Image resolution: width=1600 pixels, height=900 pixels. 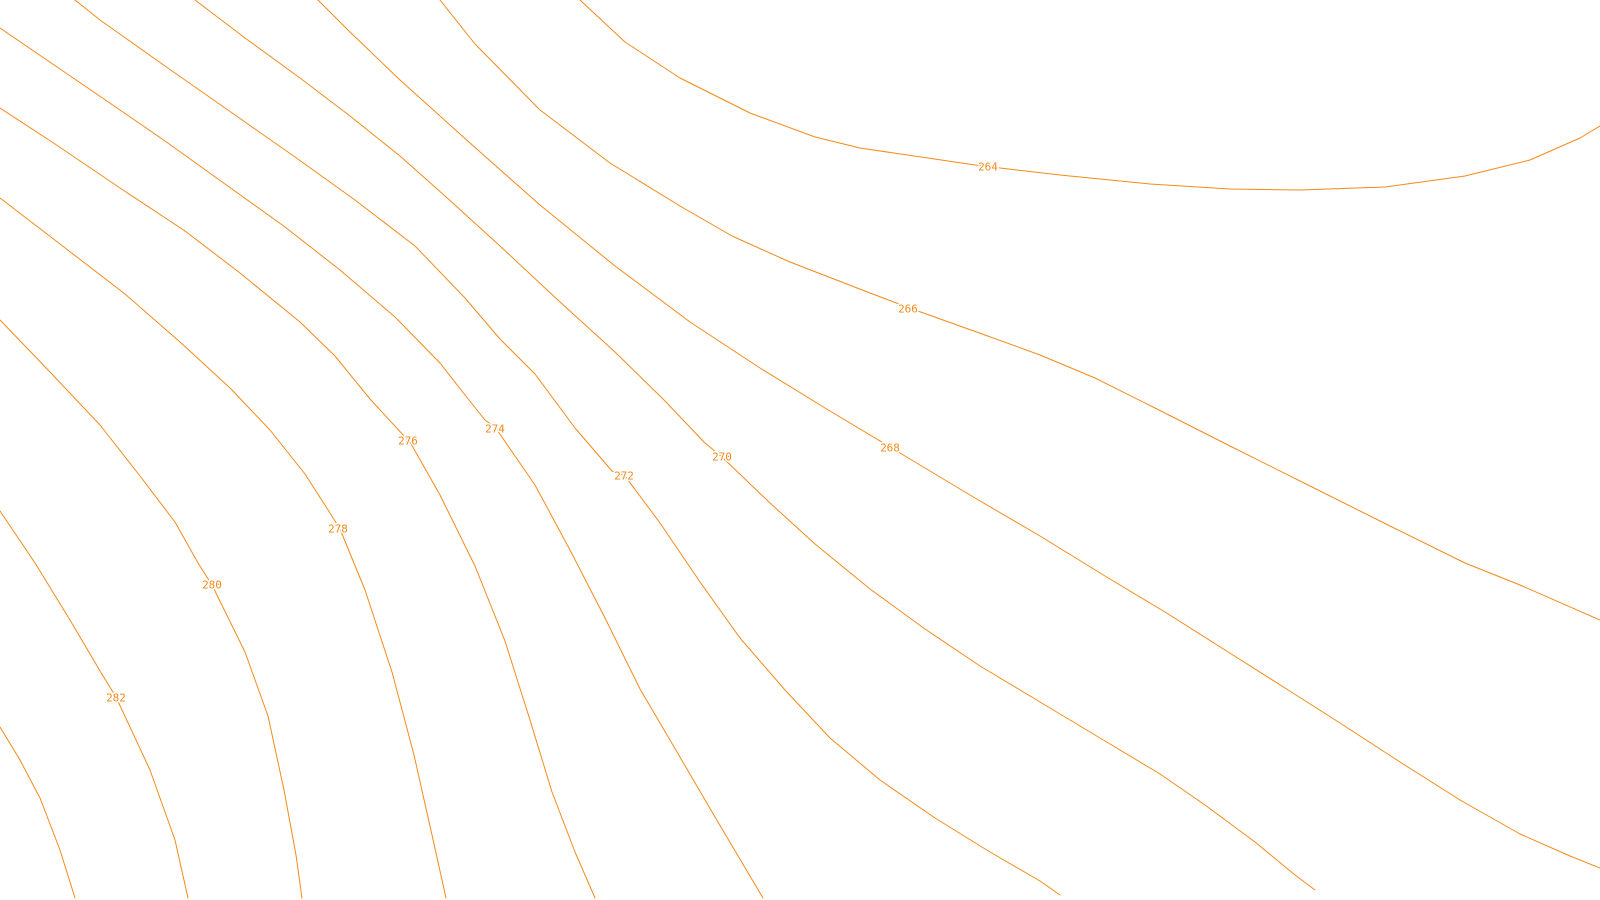 What do you see at coordinates (495, 429) in the screenshot?
I see `contour-274-label: 274` at bounding box center [495, 429].